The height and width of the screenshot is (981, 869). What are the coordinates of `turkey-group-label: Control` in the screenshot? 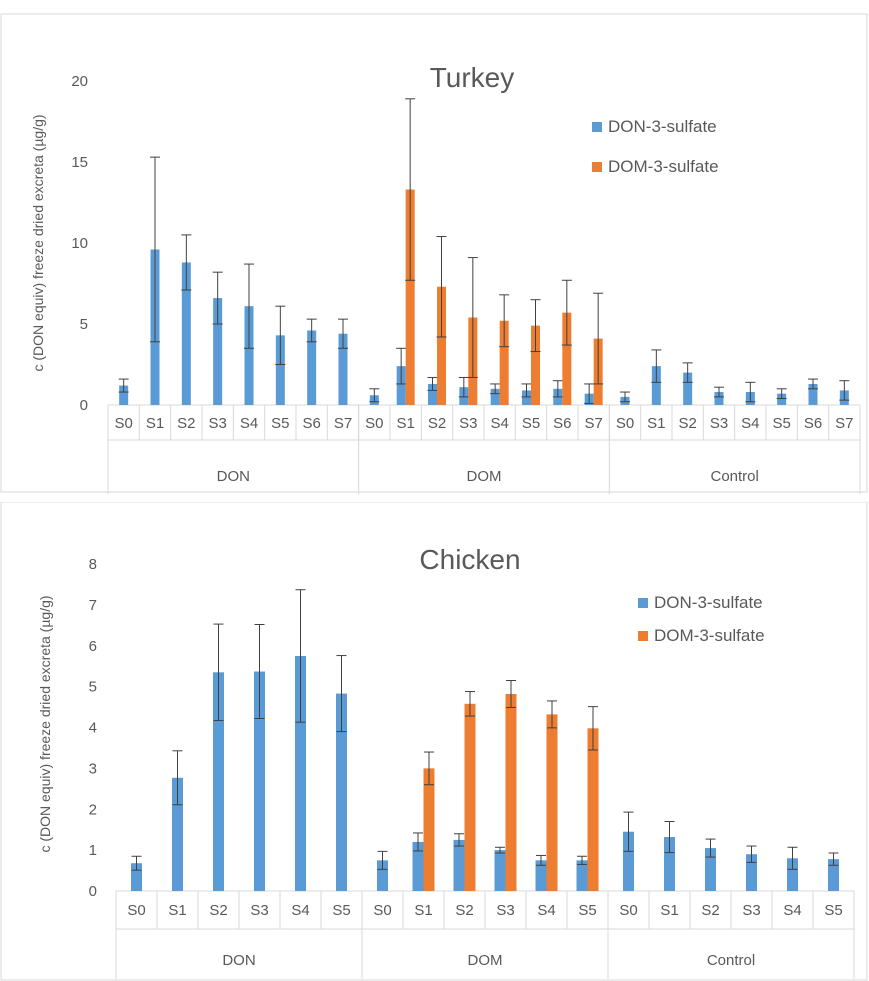 It's located at (734, 476).